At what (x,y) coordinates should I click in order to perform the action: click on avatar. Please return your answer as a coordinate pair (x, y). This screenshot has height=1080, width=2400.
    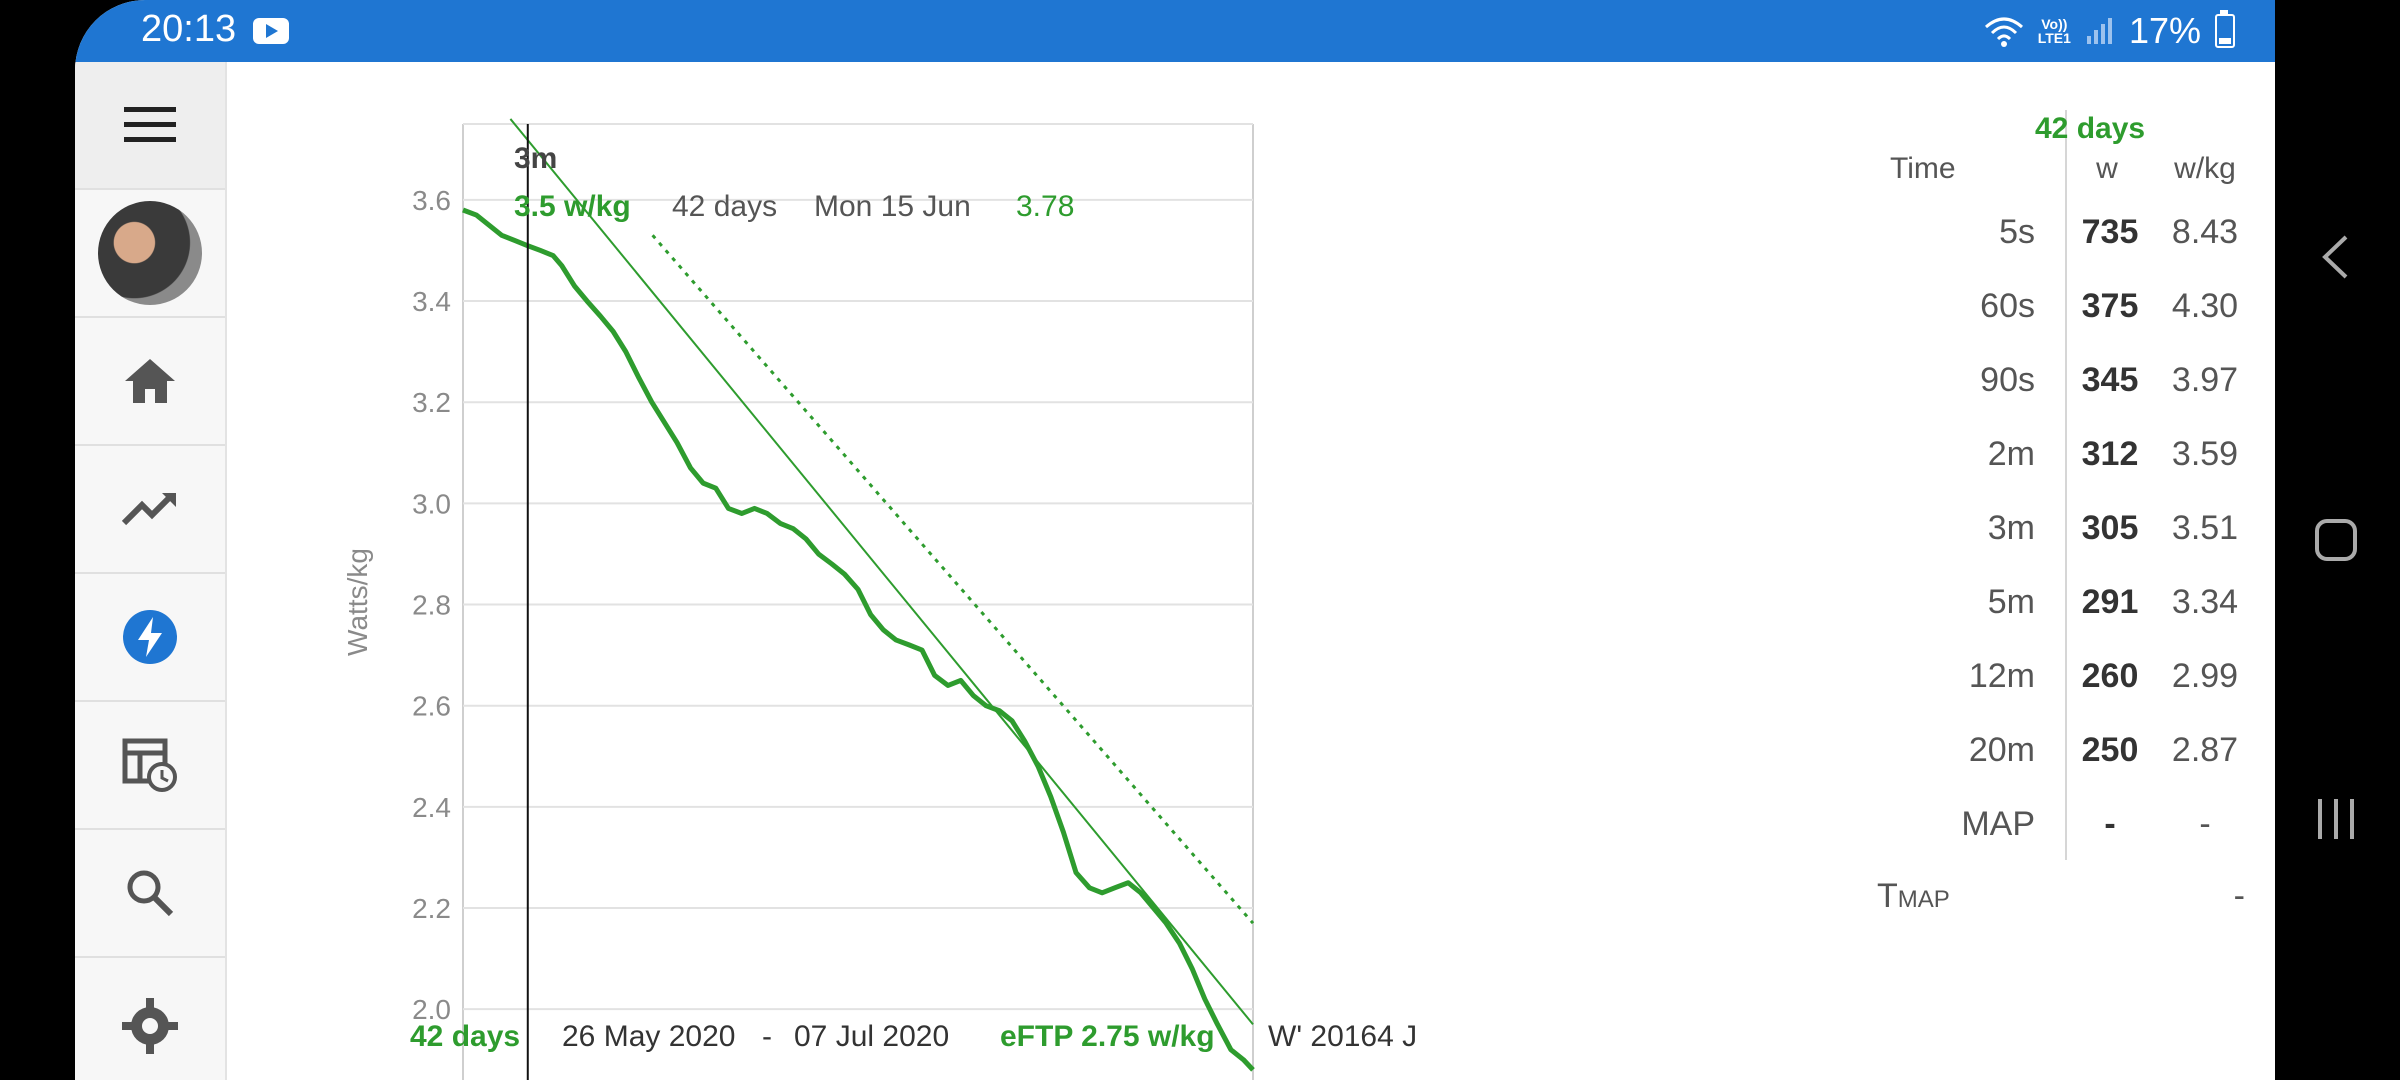
    Looking at the image, I should click on (150, 253).